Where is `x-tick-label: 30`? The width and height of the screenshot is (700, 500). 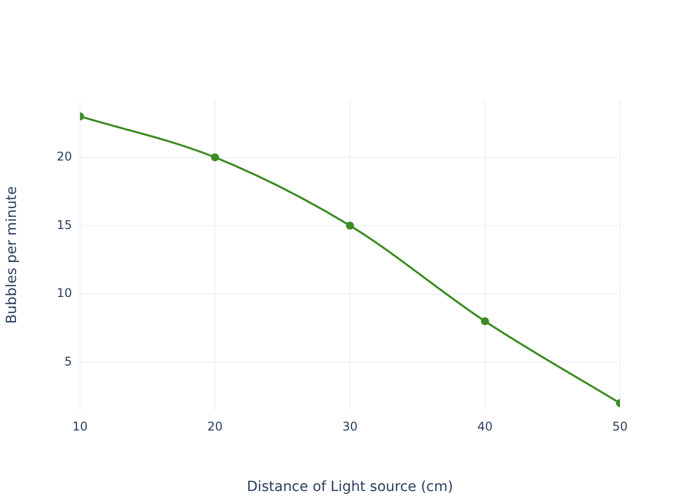
x-tick-label: 30 is located at coordinates (350, 426).